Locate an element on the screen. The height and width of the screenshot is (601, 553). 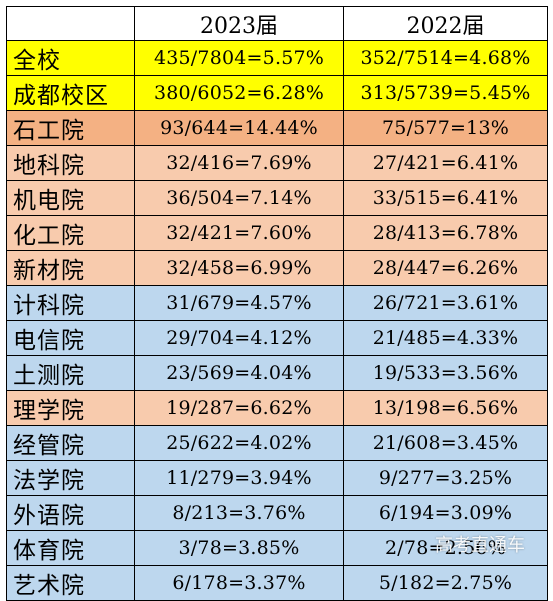
value-2022-cell: 21/485=4.33% is located at coordinates (445, 338).